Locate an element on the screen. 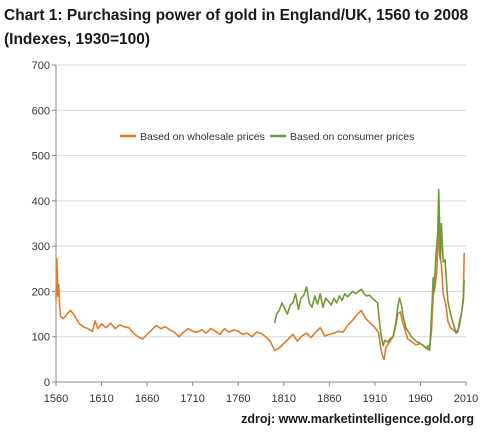 This screenshot has height=433, width=502. x-tick-label: 1810 is located at coordinates (284, 399).